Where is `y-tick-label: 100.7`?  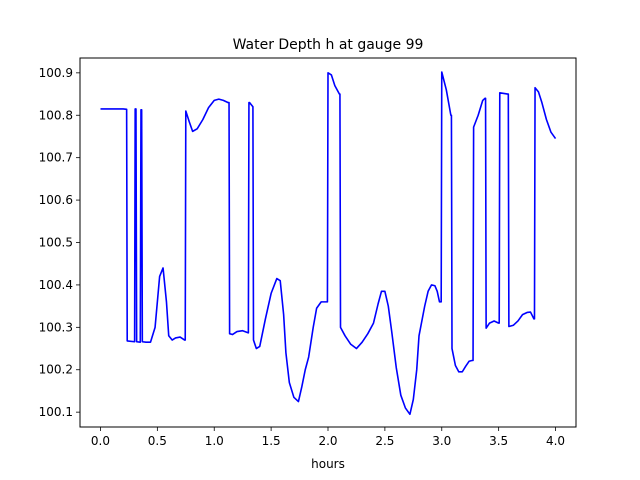 y-tick-label: 100.7 is located at coordinates (56, 158).